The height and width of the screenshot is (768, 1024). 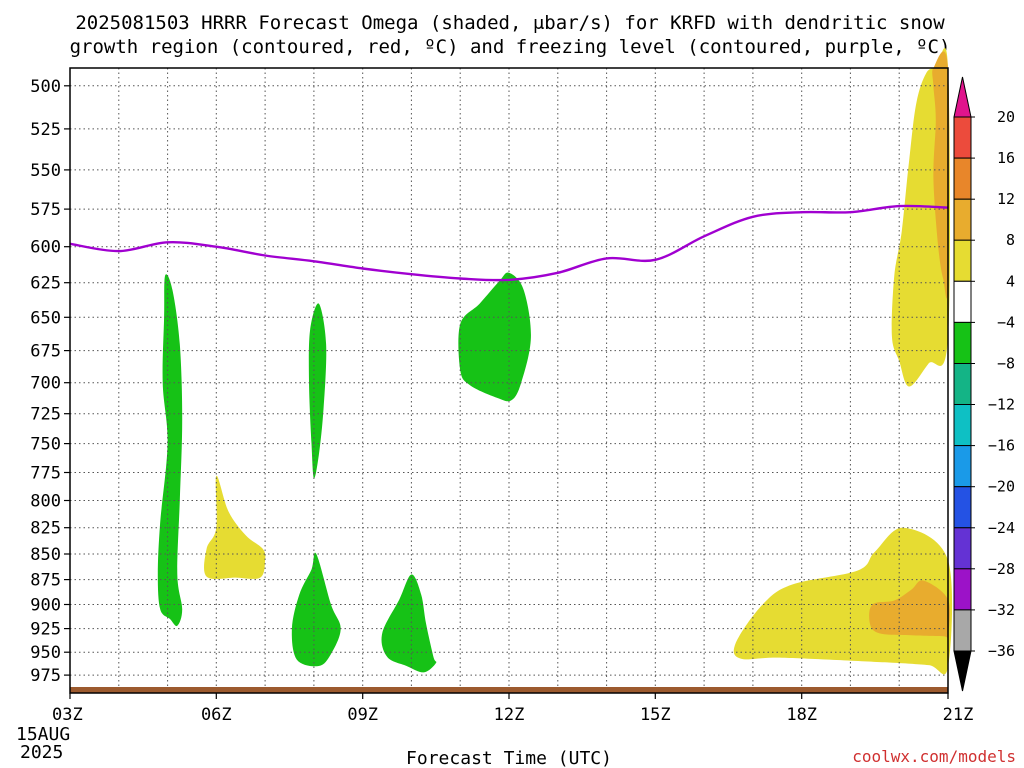 I want to click on y-tick-label: 500, so click(x=45, y=87).